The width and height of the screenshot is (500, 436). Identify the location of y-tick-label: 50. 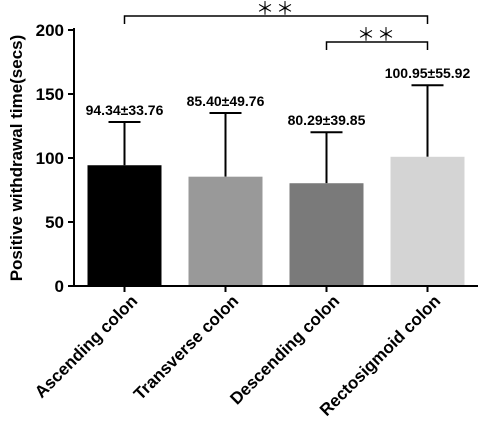
(54, 222).